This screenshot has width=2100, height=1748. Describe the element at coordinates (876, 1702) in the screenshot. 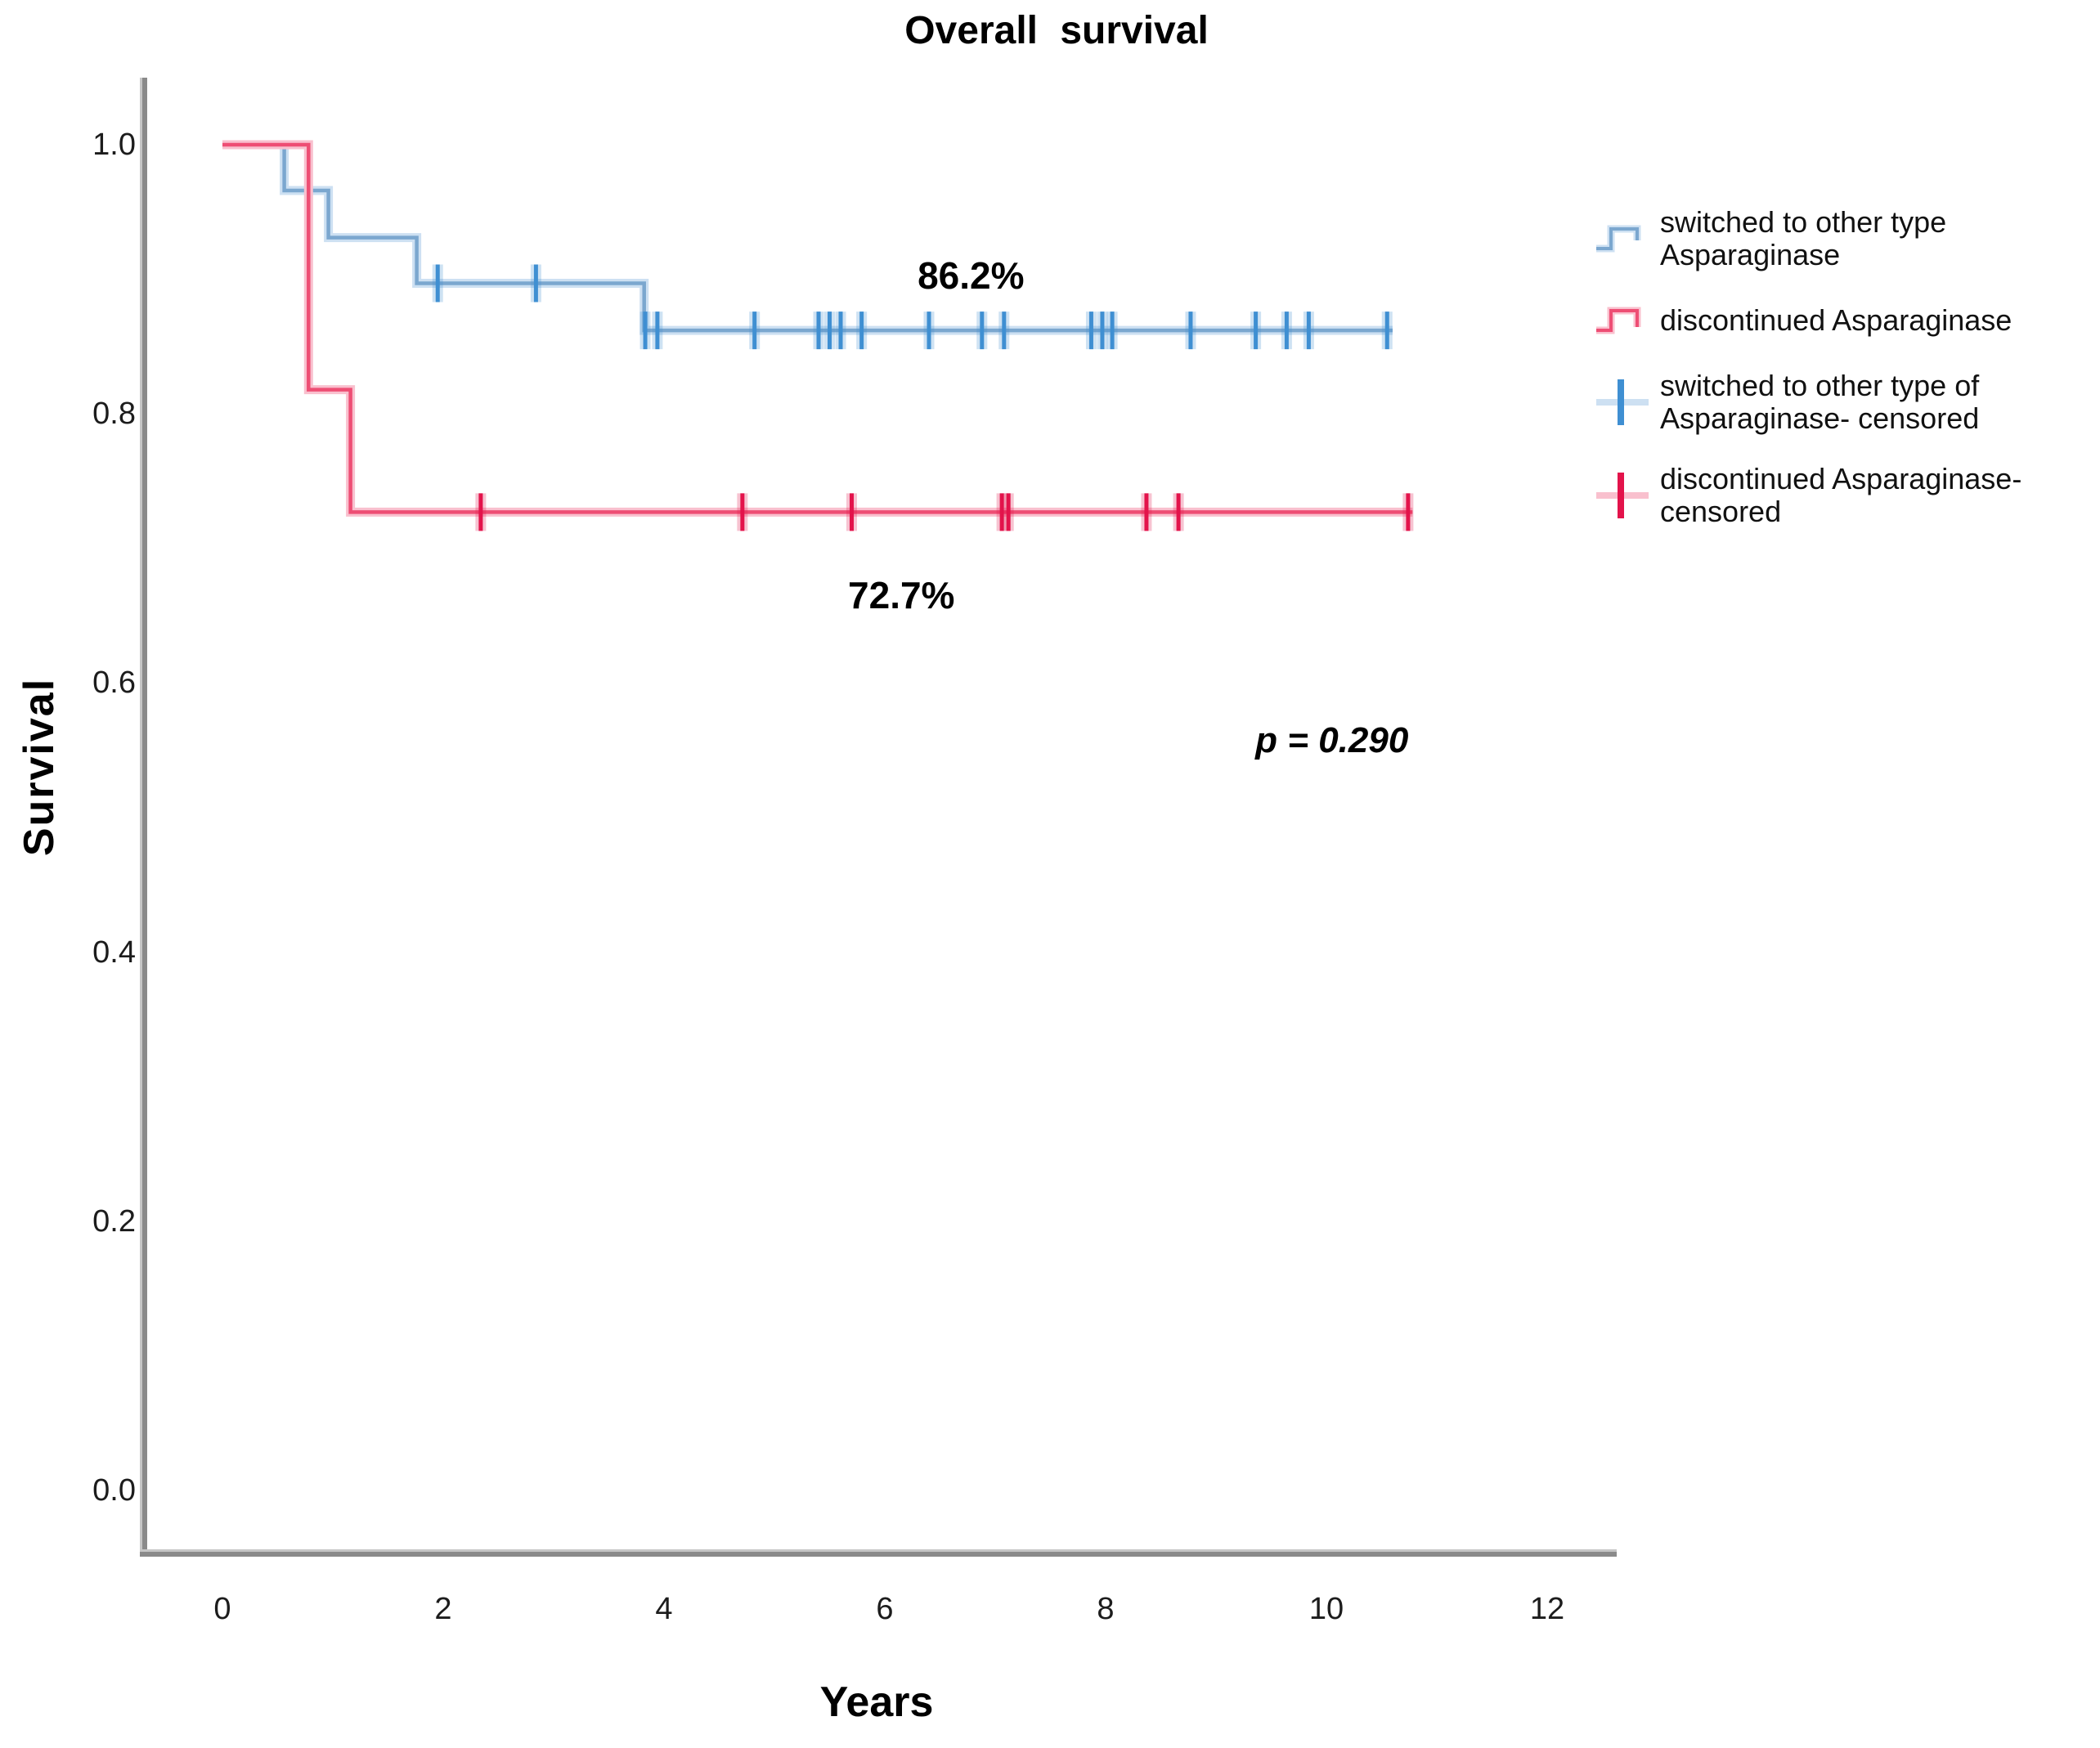

I see `x-axis-title: Years` at that location.